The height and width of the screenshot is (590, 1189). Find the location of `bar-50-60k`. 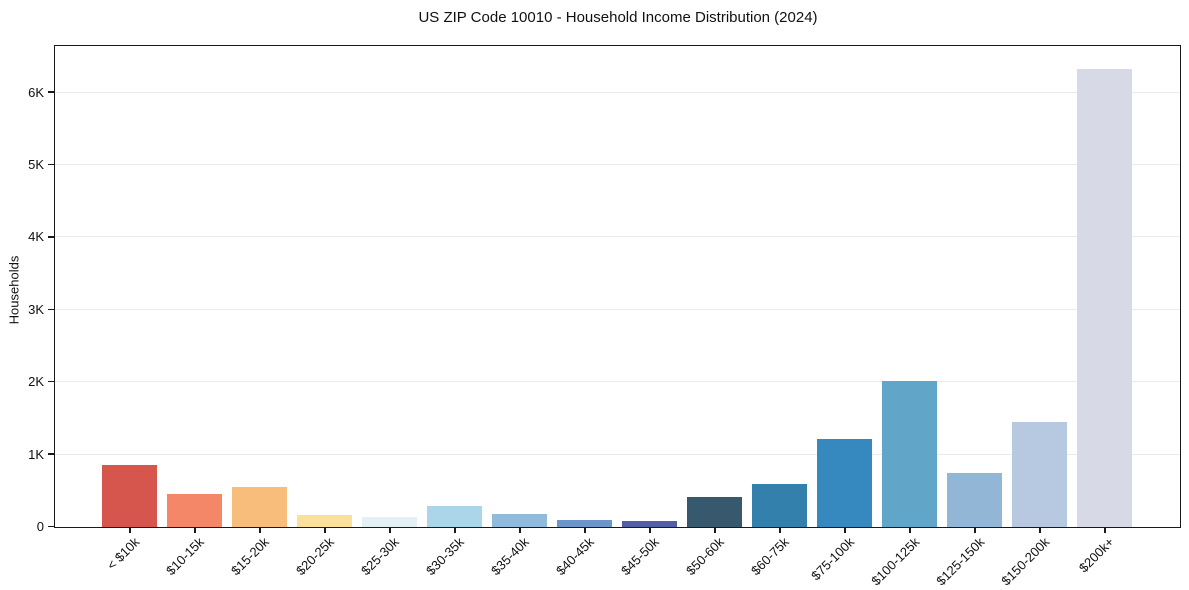

bar-50-60k is located at coordinates (714, 512).